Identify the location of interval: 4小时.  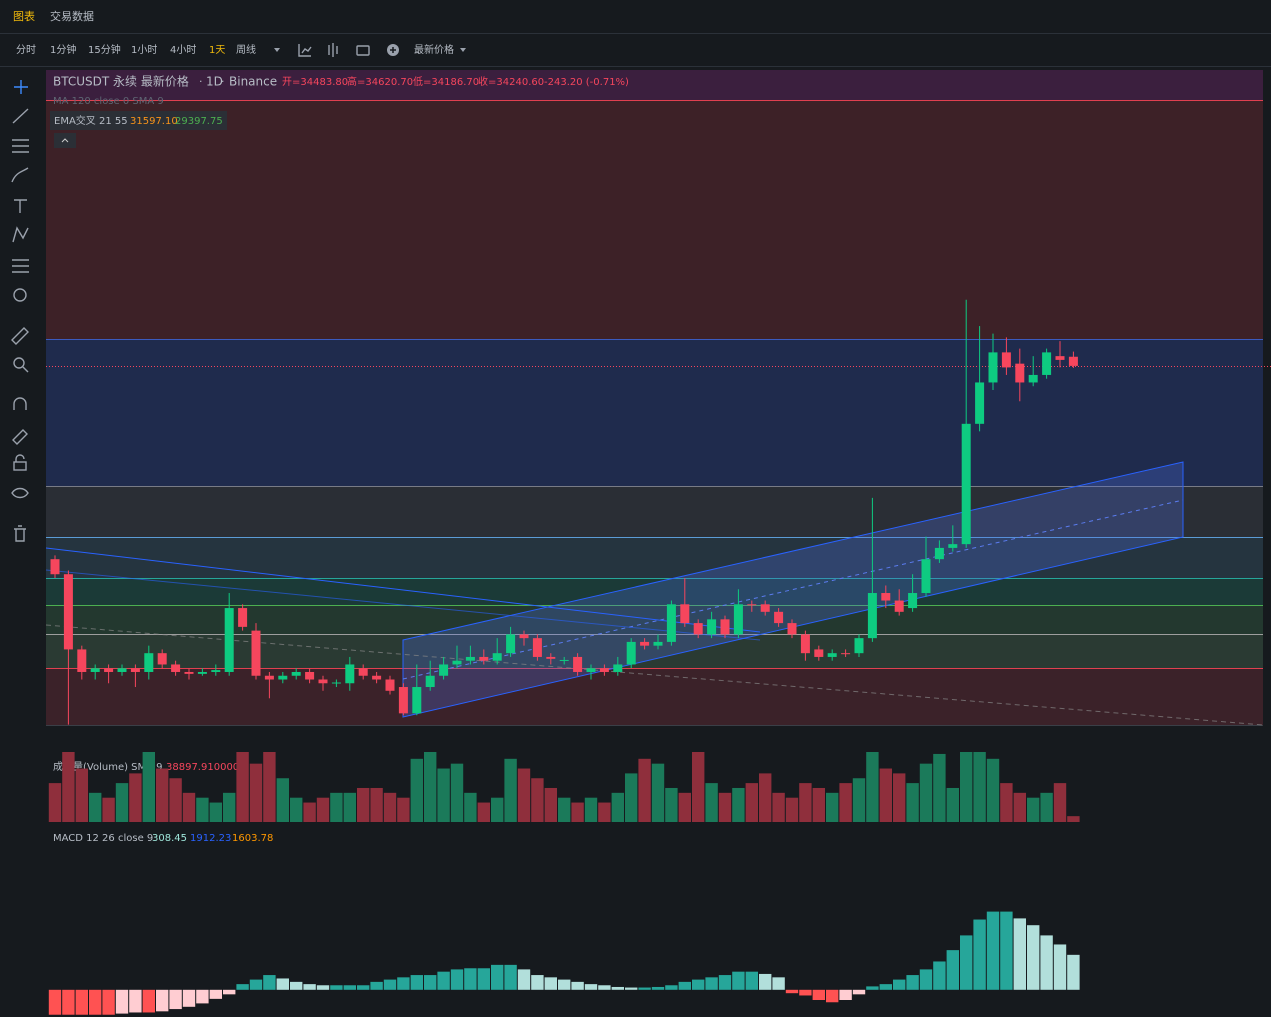
(183, 50).